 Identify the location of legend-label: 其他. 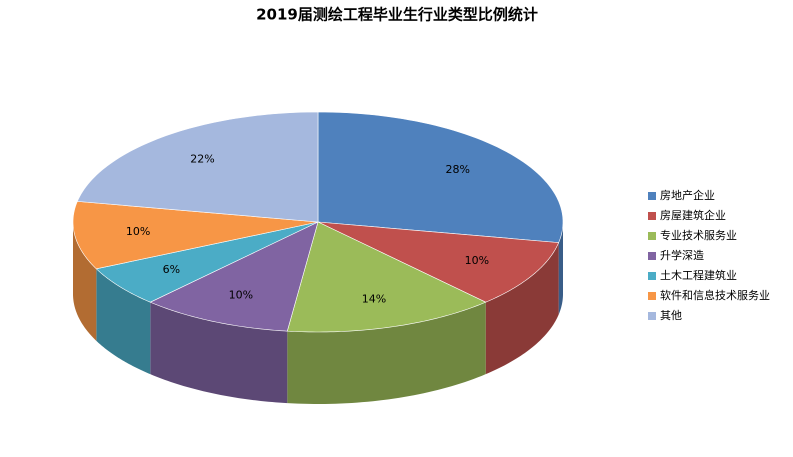
(671, 315).